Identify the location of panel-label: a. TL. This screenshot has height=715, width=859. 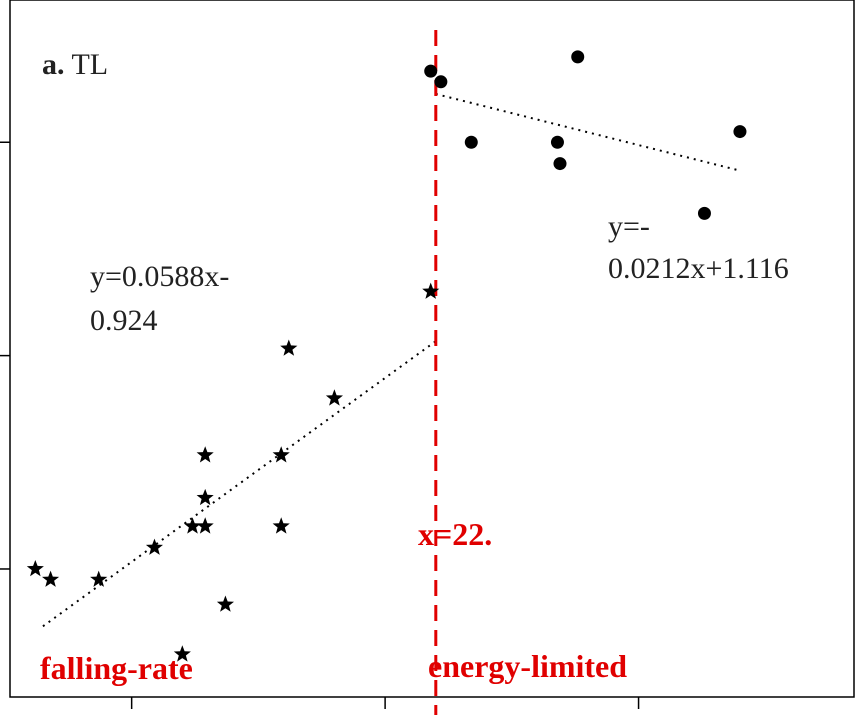
(75, 64).